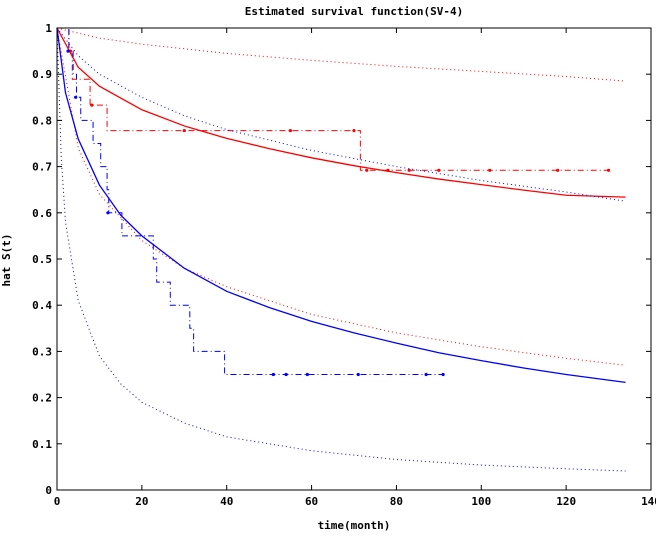 Image resolution: width=656 pixels, height=542 pixels. Describe the element at coordinates (42, 213) in the screenshot. I see `y-tick-label: 0.6` at that location.